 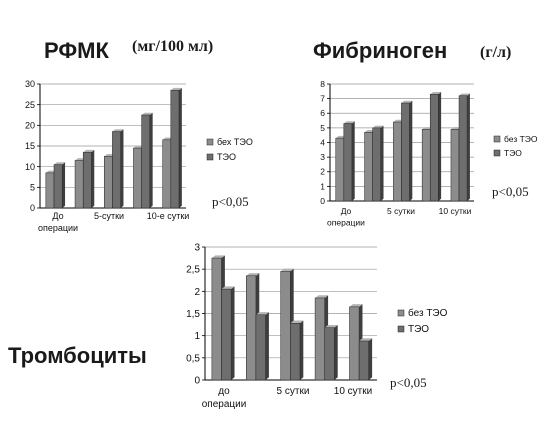 What do you see at coordinates (513, 153) in the screenshot?
I see `fib-legend-label: ТЭО` at bounding box center [513, 153].